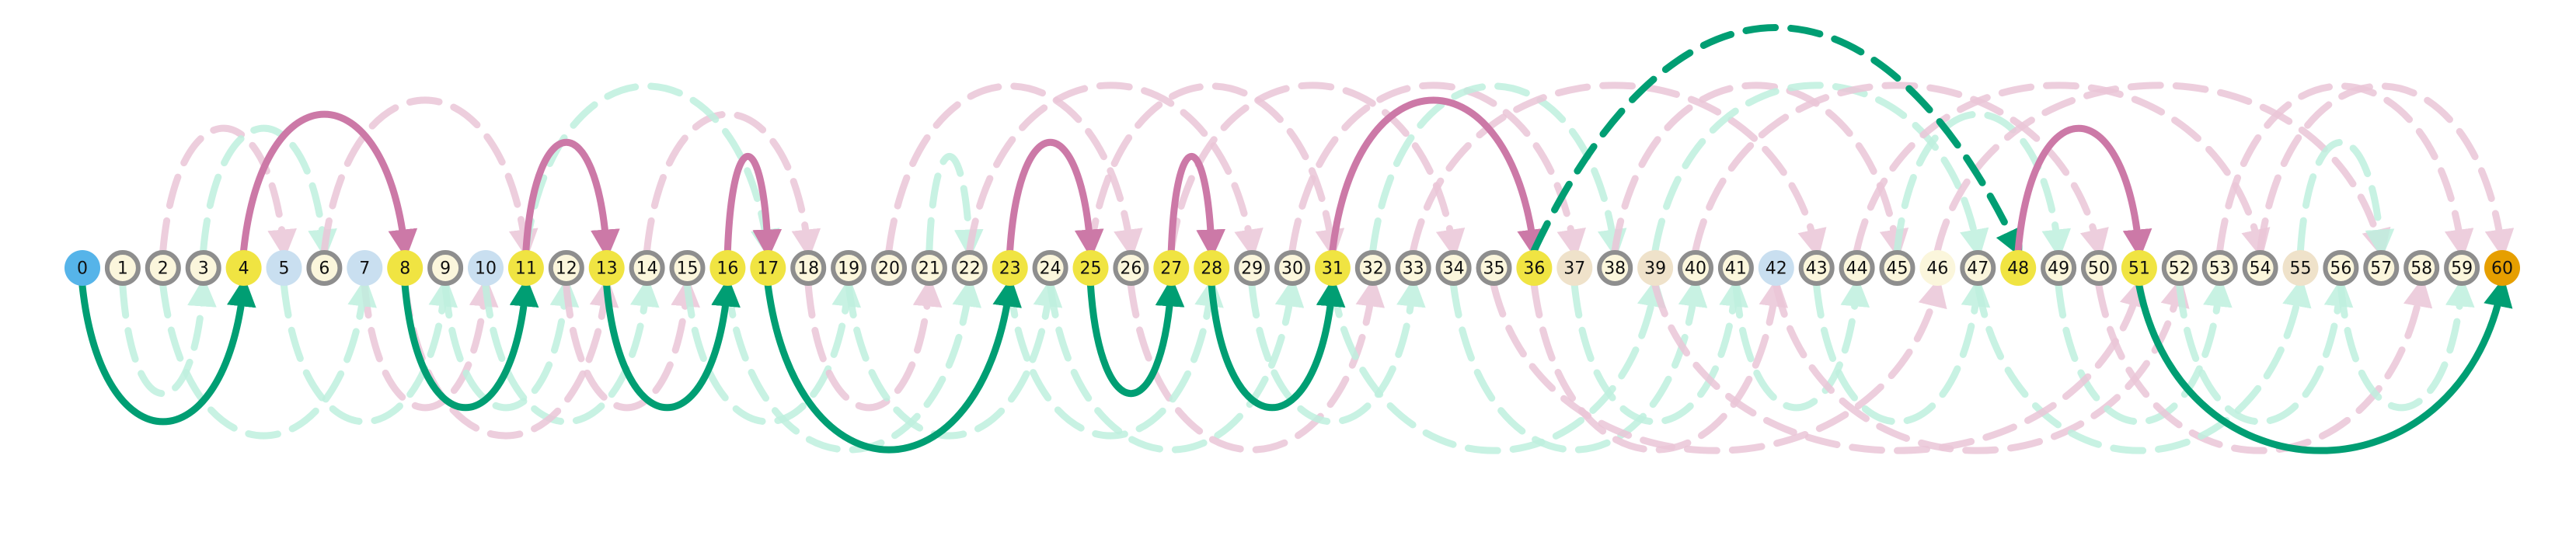 This screenshot has width=2576, height=539. I want to click on node-label: 8, so click(404, 269).